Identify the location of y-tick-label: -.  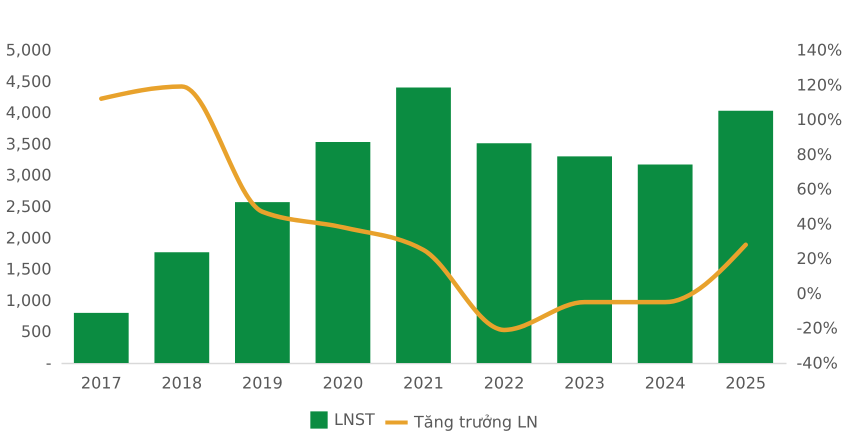
(49, 363).